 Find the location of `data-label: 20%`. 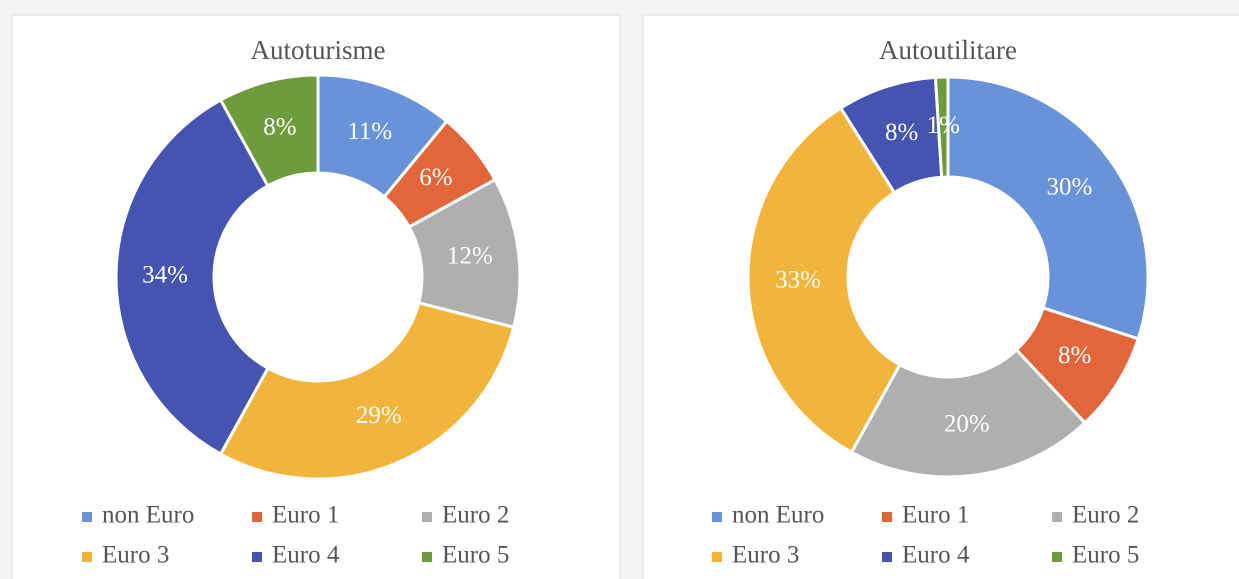

data-label: 20% is located at coordinates (967, 424).